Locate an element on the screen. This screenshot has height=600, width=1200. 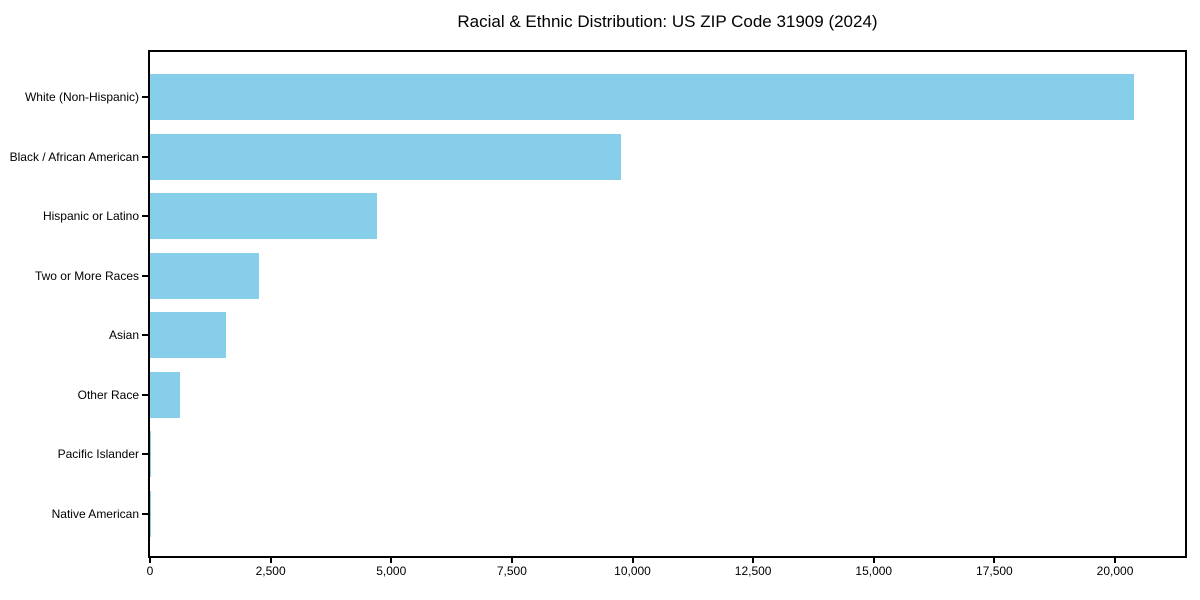
y-tick-label-two-or-more-races: Two or More Races is located at coordinates (86, 275).